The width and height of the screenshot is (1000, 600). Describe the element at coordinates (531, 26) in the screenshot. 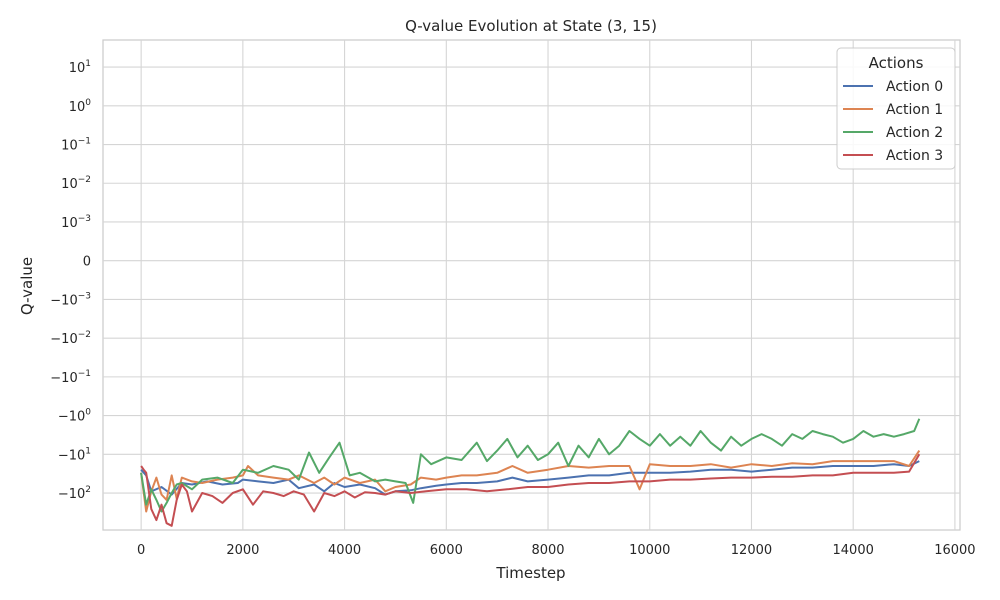

I see `chart-title: Q-value Evolution at State (3, 15)` at that location.